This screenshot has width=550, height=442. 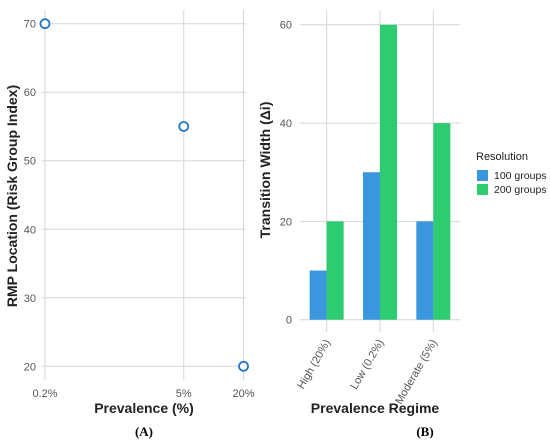 I want to click on panel-b-y-tick-labels: 0 20 40 60, so click(x=286, y=173).